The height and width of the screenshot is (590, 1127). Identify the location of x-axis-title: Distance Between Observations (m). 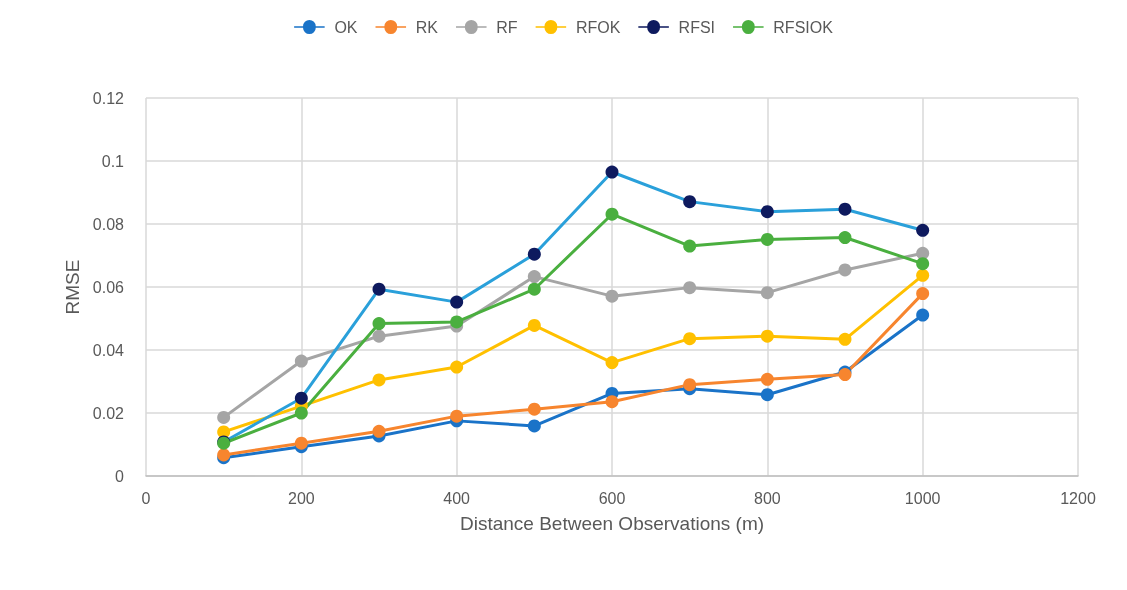
(612, 523).